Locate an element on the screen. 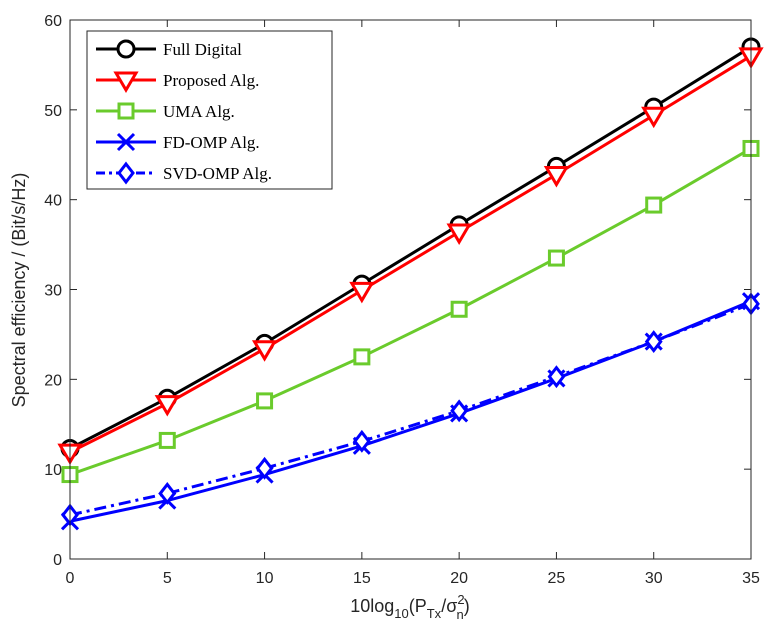 The height and width of the screenshot is (637, 765). x-tick-label: 15 is located at coordinates (362, 578).